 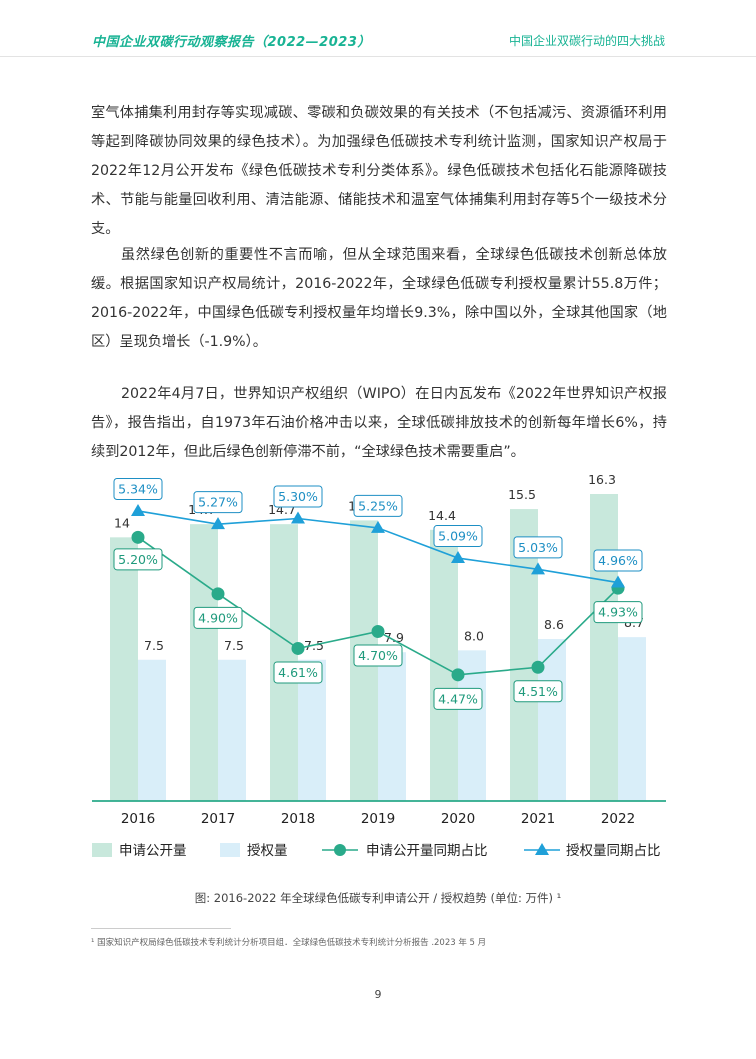 What do you see at coordinates (232, 730) in the screenshot?
I see `bar-grant-2017` at bounding box center [232, 730].